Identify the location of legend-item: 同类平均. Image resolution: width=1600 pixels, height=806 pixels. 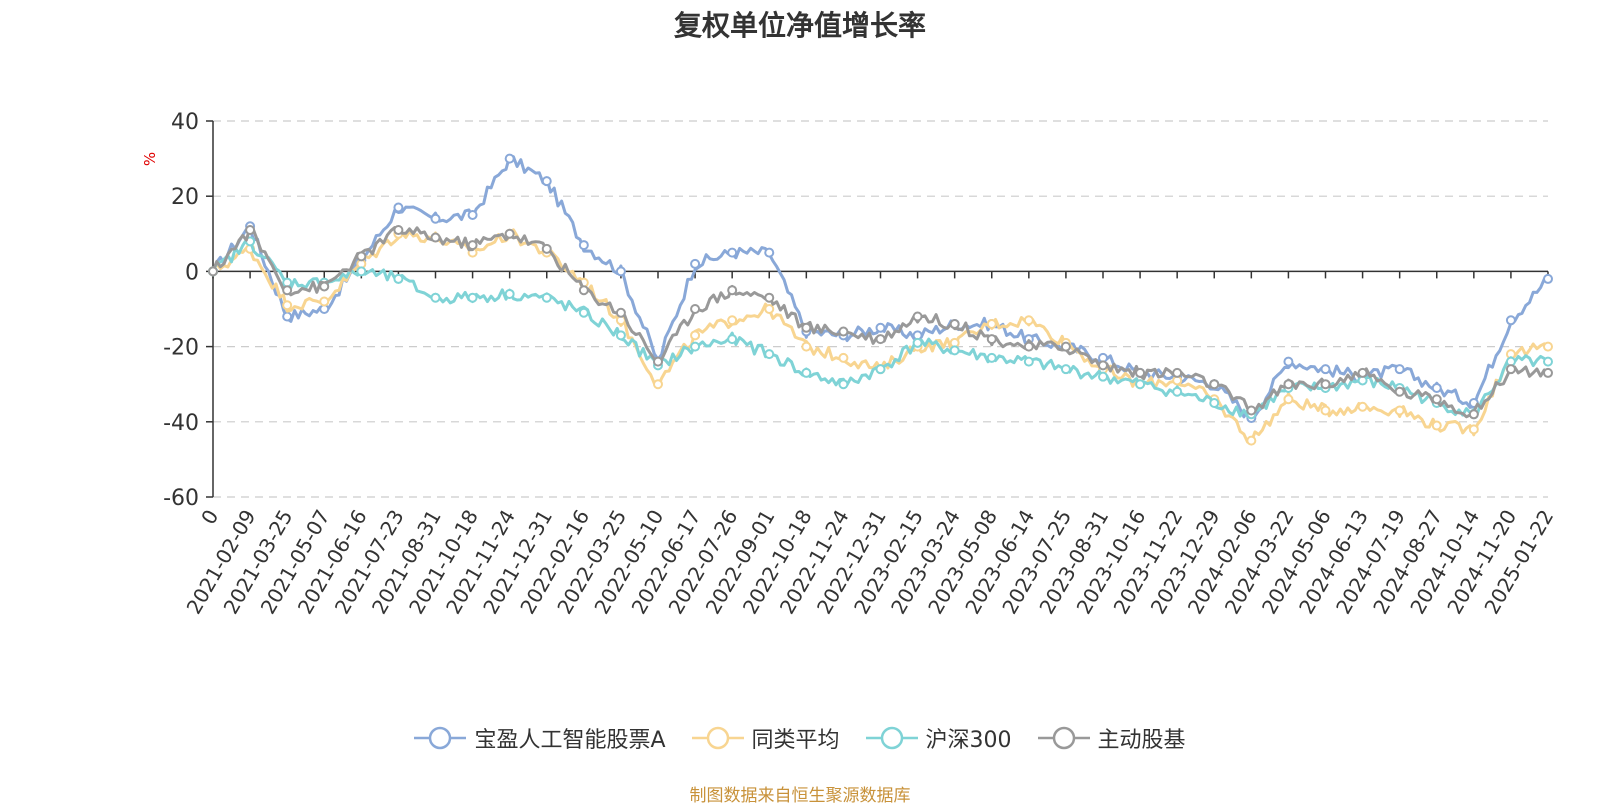
(765, 738).